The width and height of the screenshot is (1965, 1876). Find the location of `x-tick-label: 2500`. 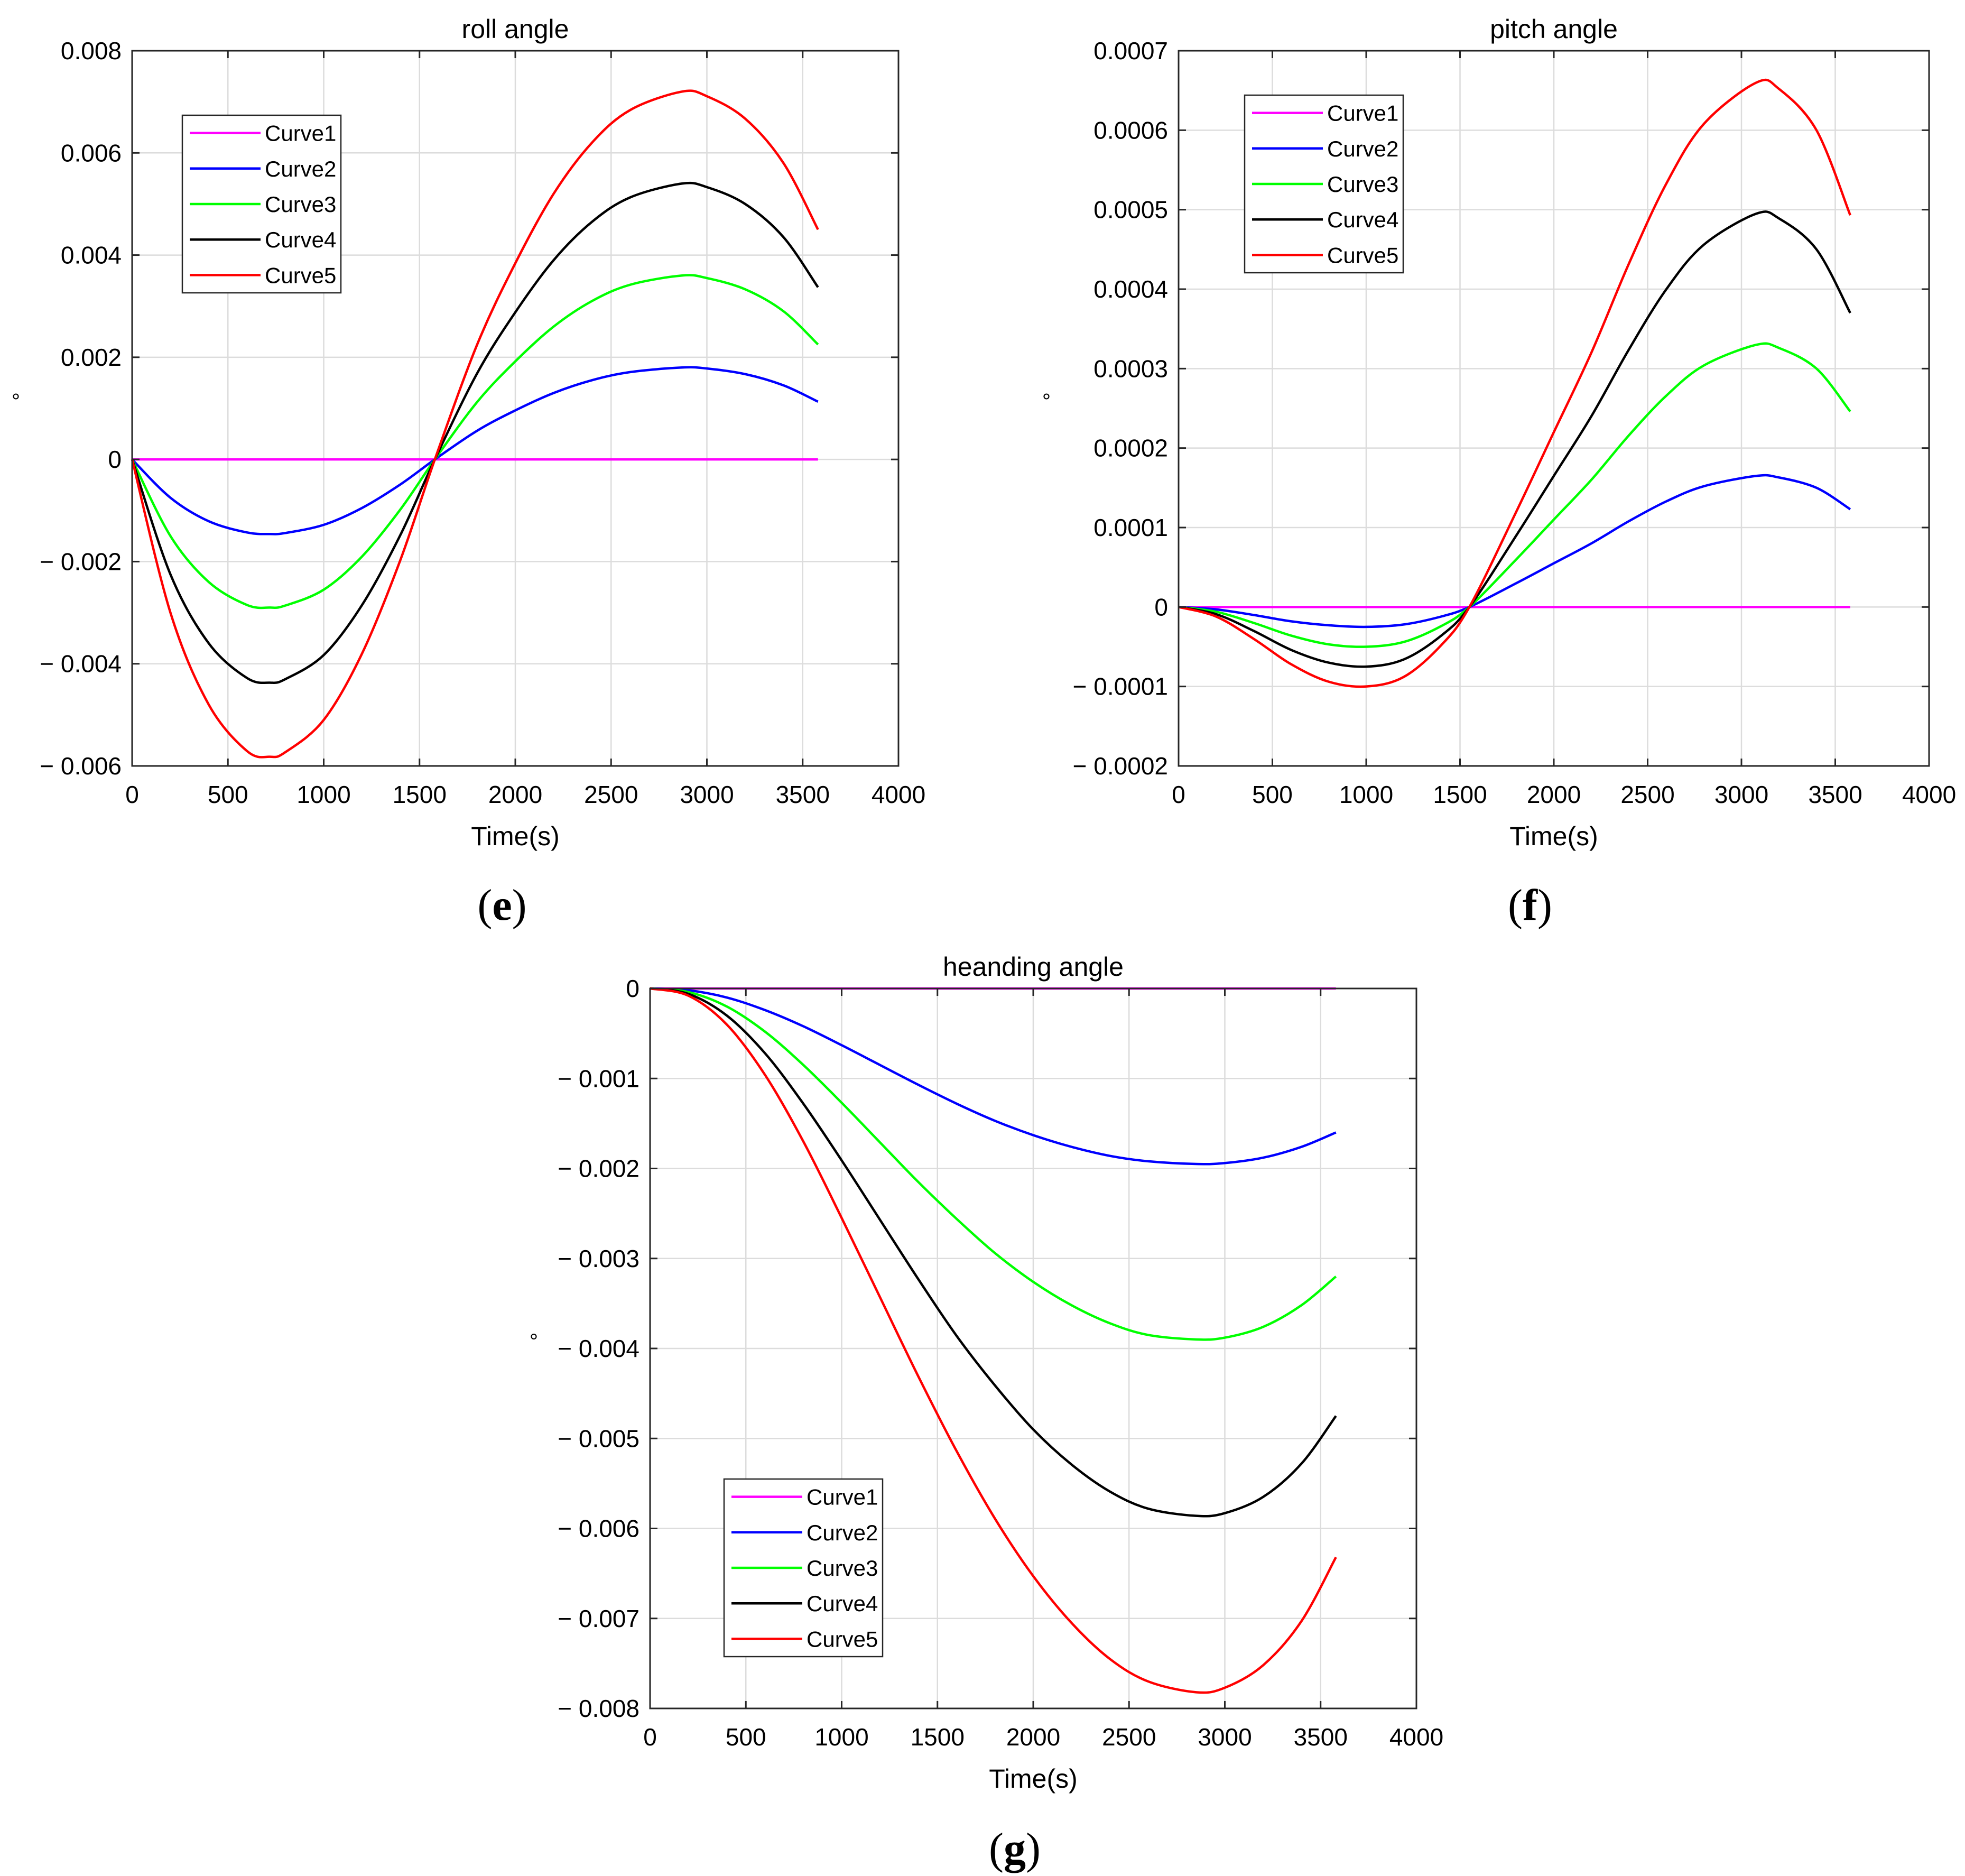

x-tick-label: 2500 is located at coordinates (611, 795).